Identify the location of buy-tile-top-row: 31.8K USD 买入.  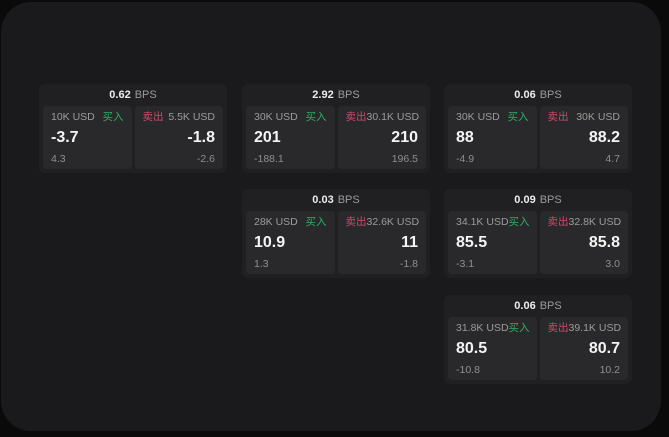
(493, 328).